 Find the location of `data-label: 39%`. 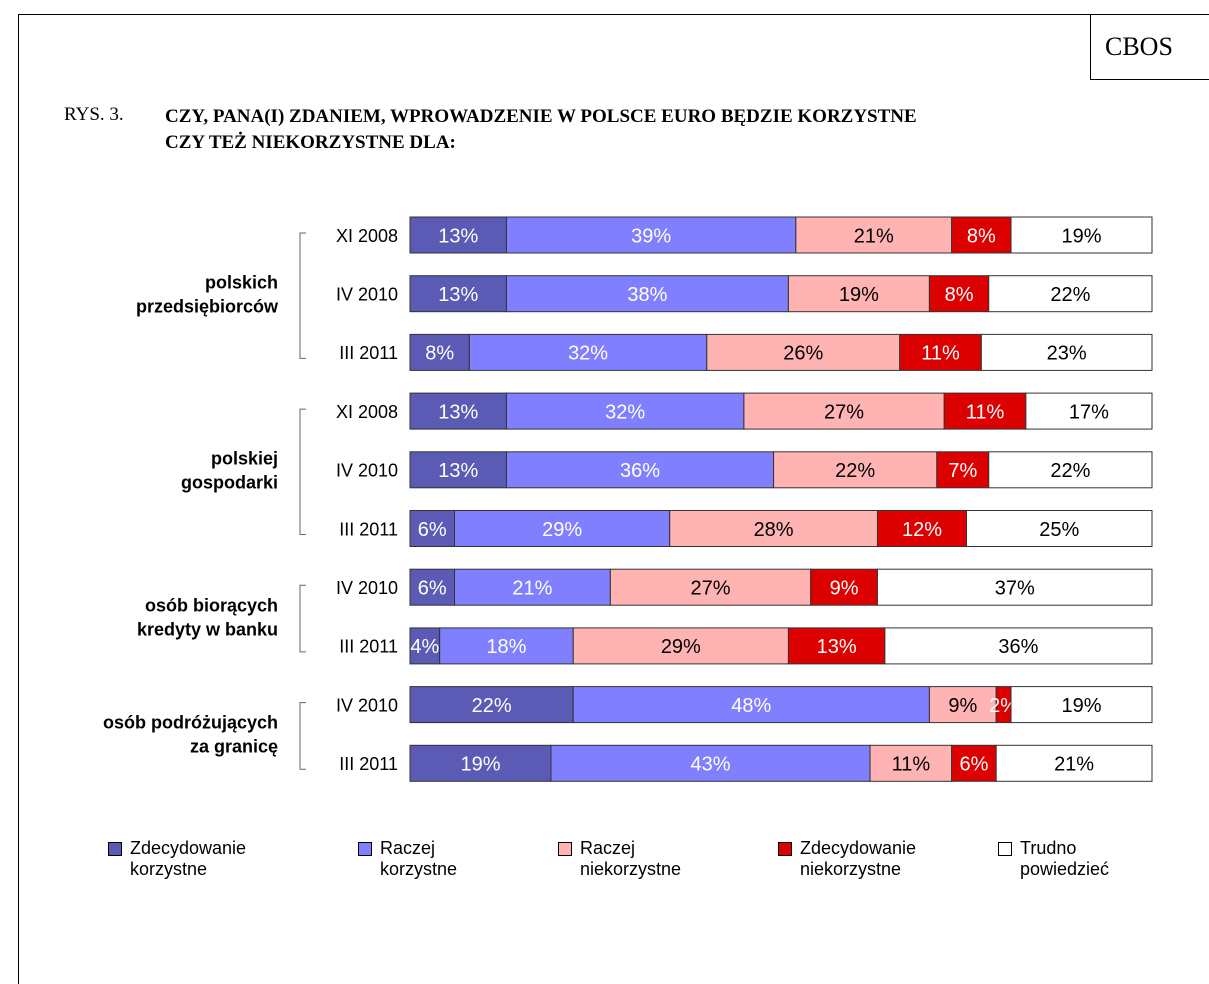

data-label: 39% is located at coordinates (651, 236).